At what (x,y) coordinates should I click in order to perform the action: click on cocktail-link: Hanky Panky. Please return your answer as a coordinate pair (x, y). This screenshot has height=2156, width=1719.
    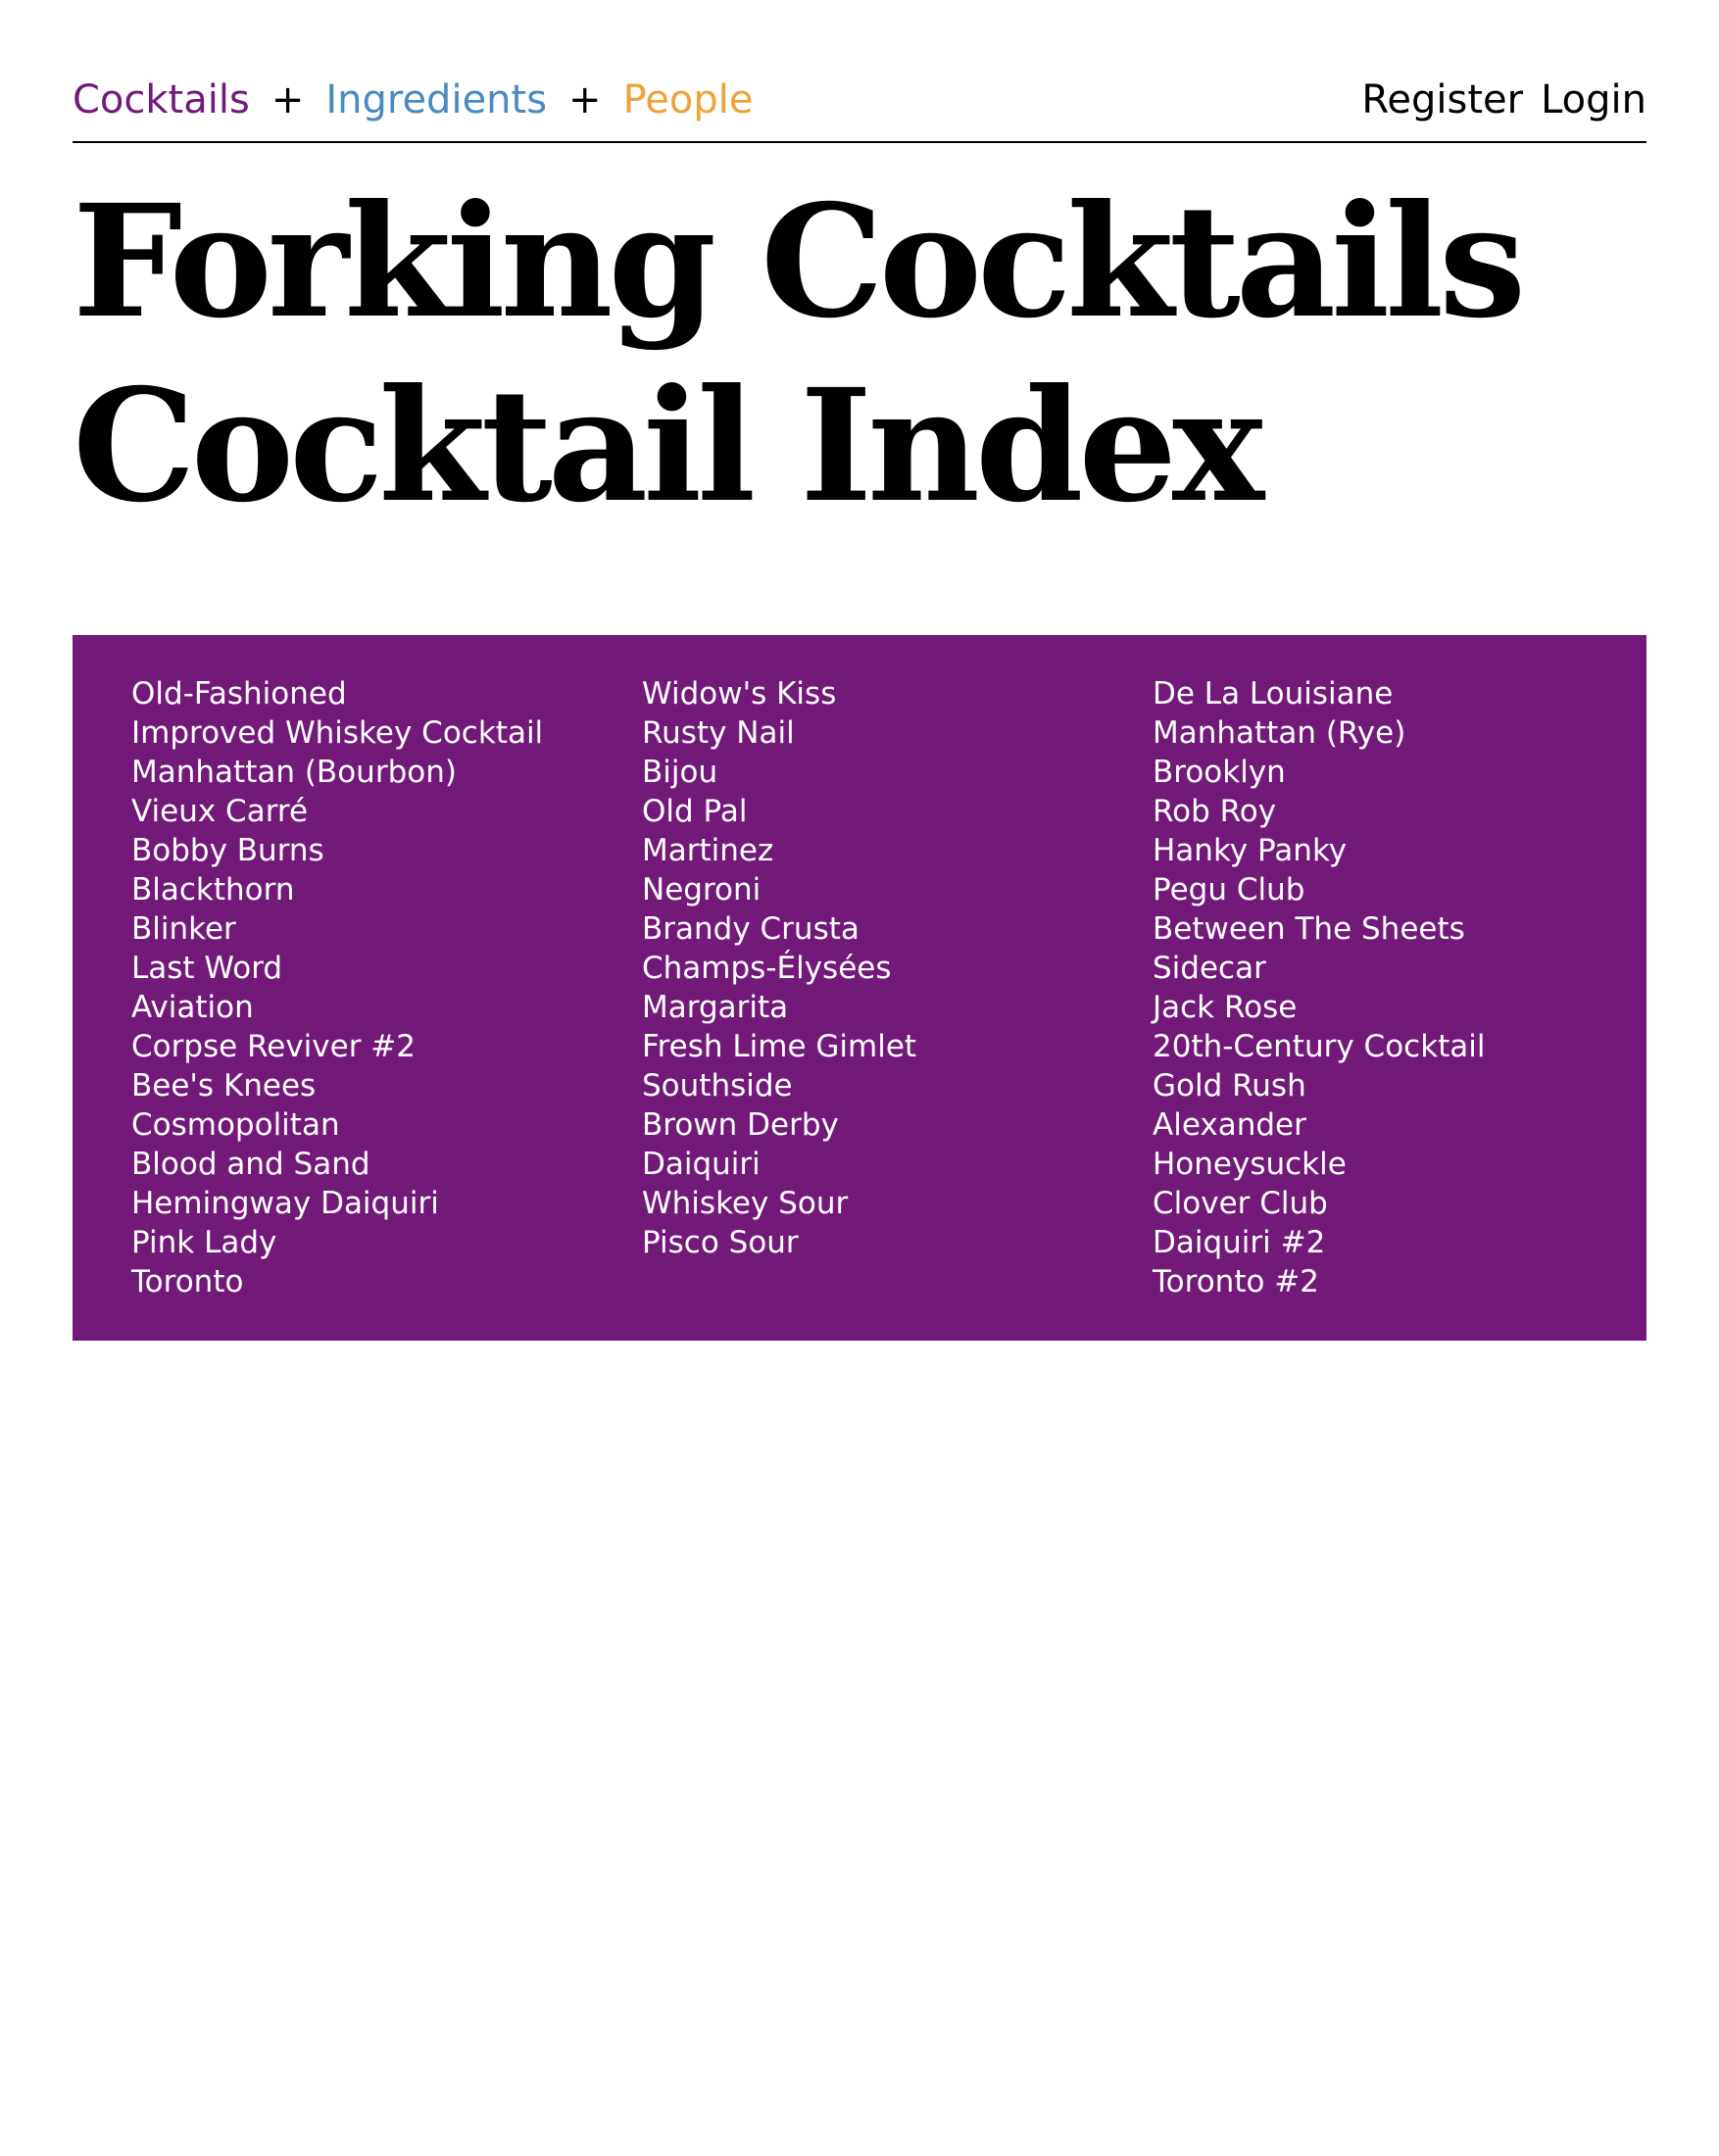
    Looking at the image, I should click on (1251, 850).